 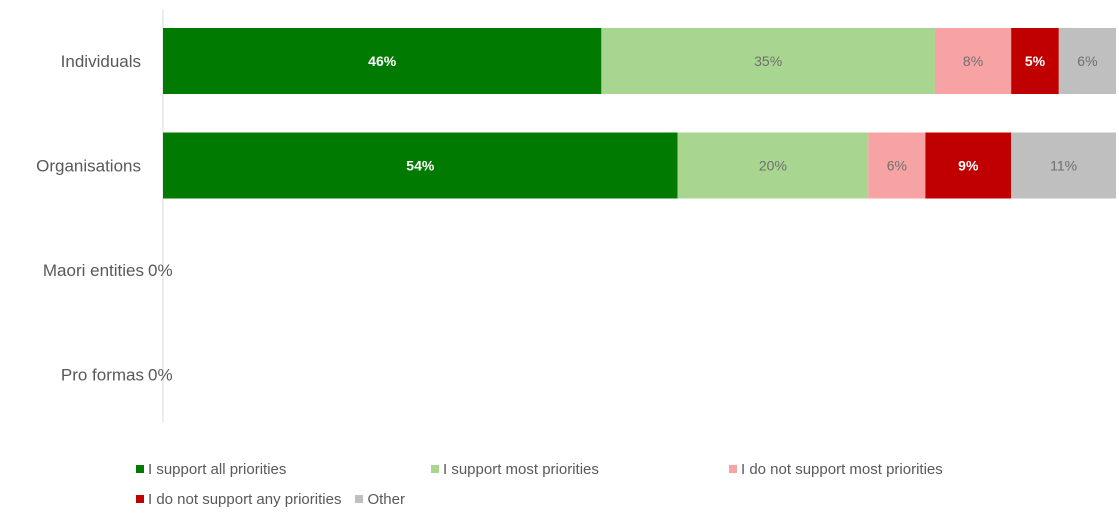 I want to click on data-label-organisations-1: 20%, so click(x=773, y=166).